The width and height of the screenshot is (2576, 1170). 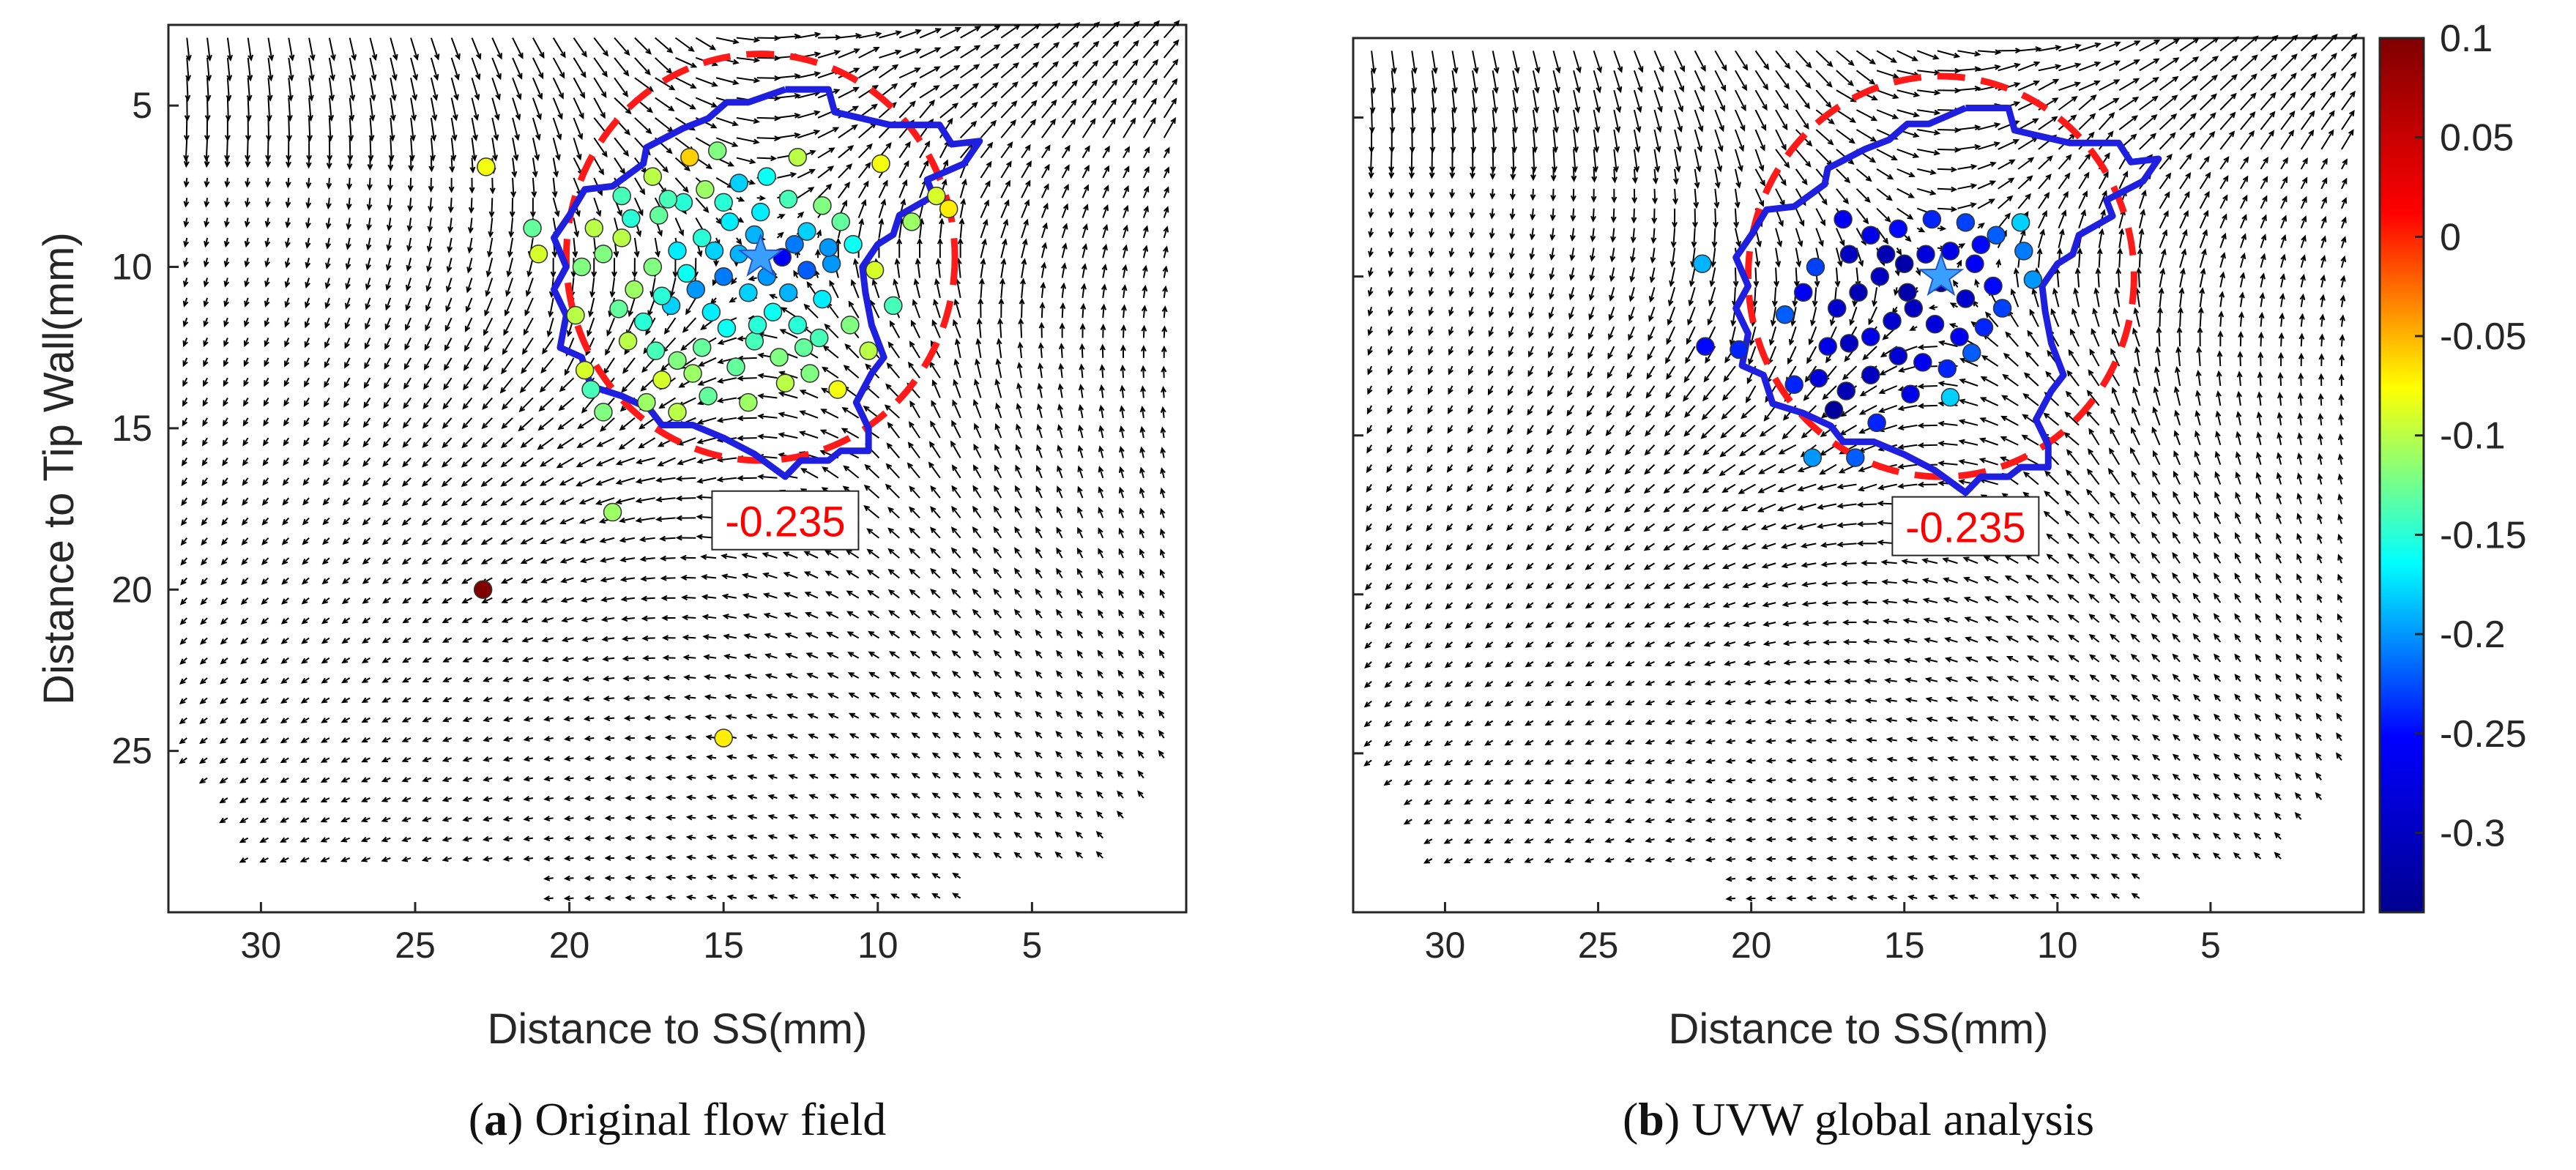 I want to click on colorbar-tick-label: -0.1, so click(x=2473, y=437).